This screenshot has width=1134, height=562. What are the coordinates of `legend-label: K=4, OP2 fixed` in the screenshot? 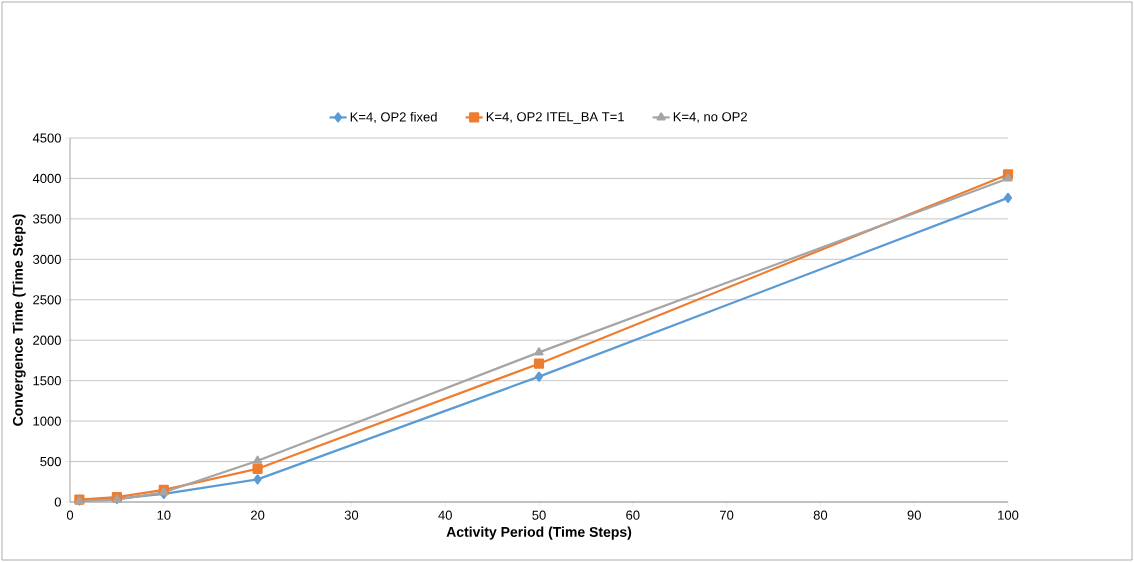 It's located at (393, 117).